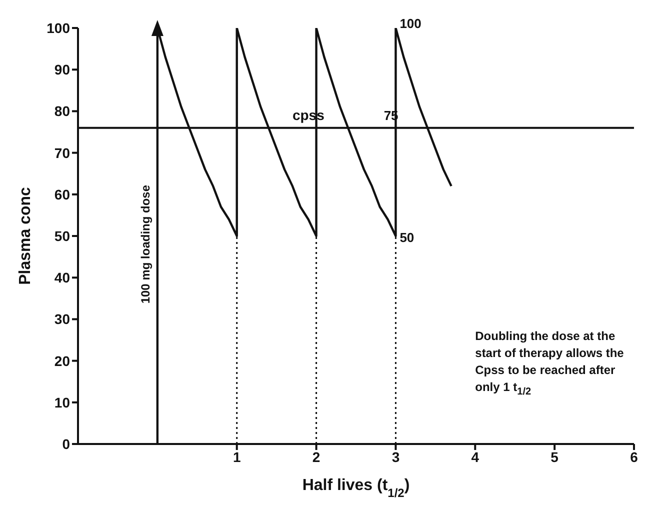 The image size is (662, 512). Describe the element at coordinates (550, 363) in the screenshot. I see `annotation: Doubling the dose at the start of therapy allows the Cpss to be reached after only 1 t$_{1/2}$` at that location.